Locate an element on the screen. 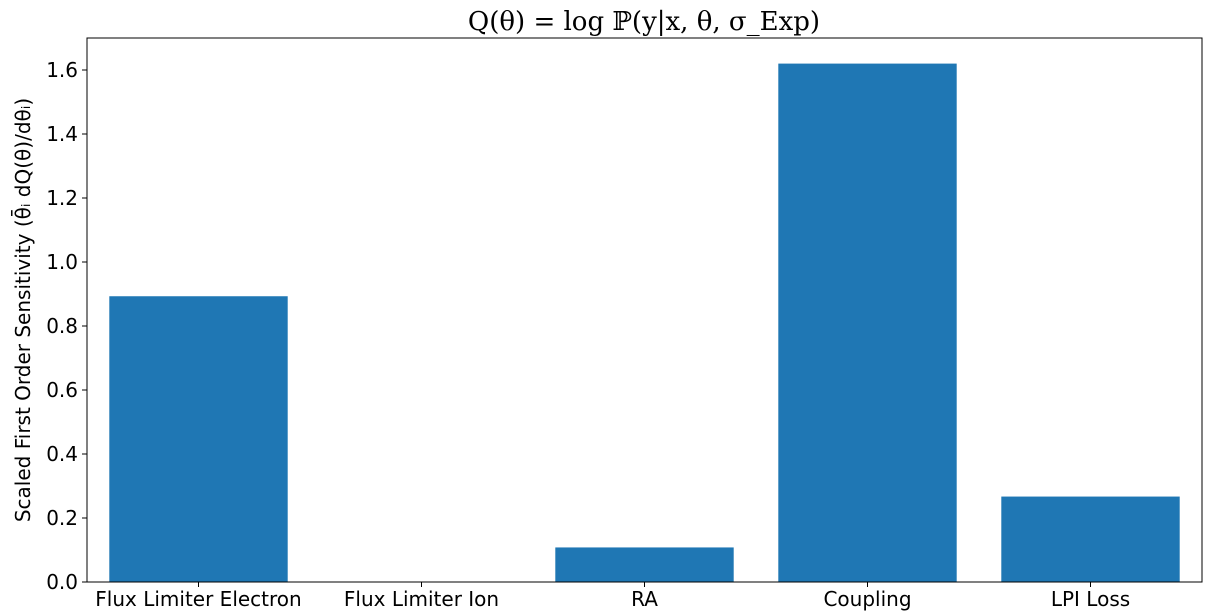  y-tick-label: 1.2 is located at coordinates (62, 198).